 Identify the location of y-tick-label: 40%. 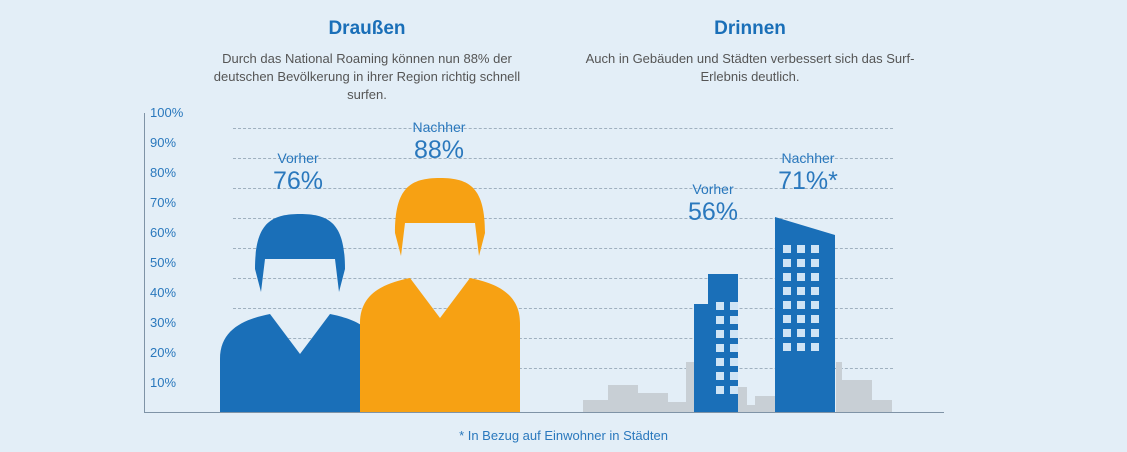
(163, 292).